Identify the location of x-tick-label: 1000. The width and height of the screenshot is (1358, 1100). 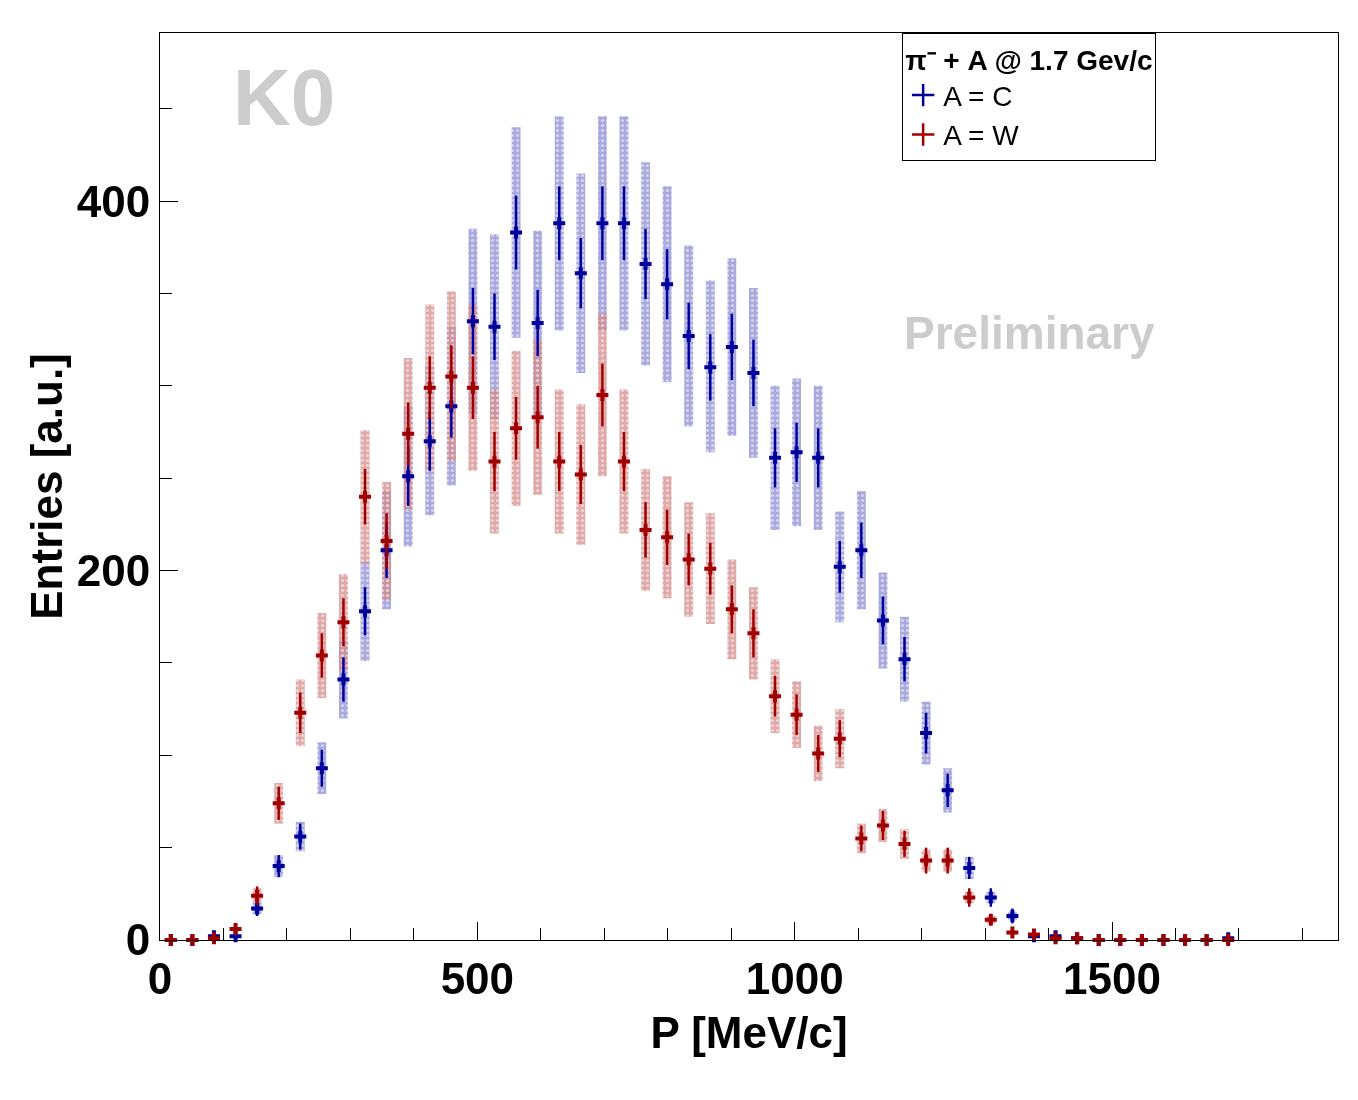
(794, 978).